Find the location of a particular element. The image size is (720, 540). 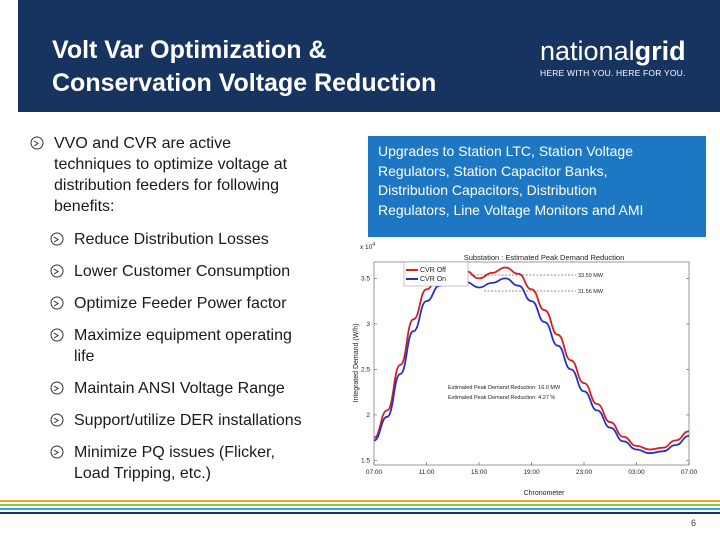

footer-stripes is located at coordinates (360, 508).